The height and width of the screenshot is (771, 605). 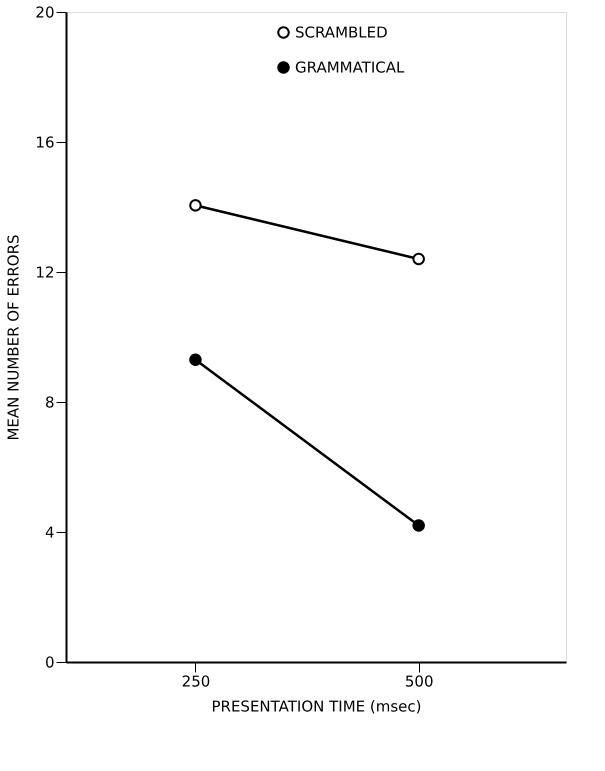 What do you see at coordinates (316, 707) in the screenshot?
I see `x-axis-title: PRESENTATION TIME (msec)` at bounding box center [316, 707].